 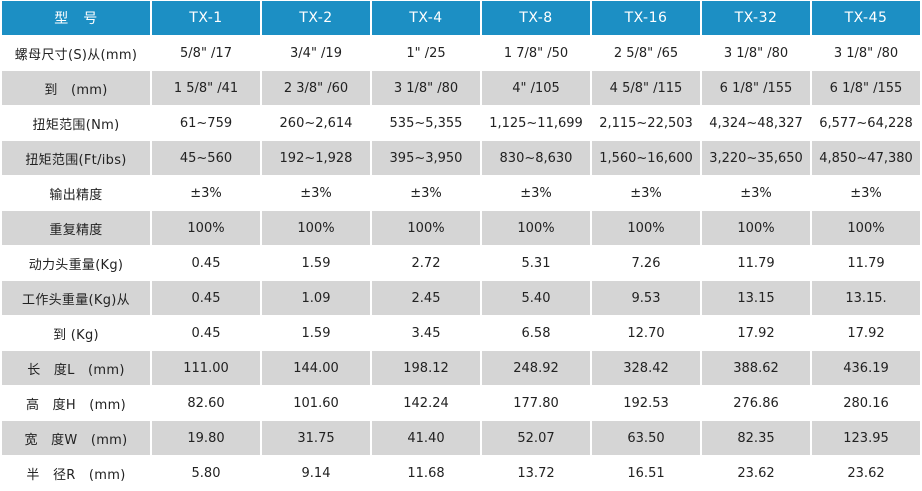 What do you see at coordinates (206, 18) in the screenshot?
I see `header-model-cell: TX-1` at bounding box center [206, 18].